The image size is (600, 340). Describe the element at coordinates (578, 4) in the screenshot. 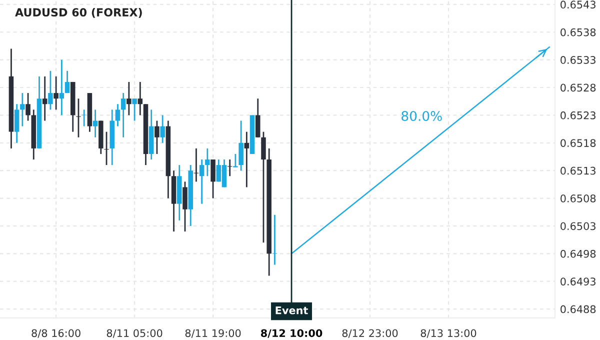

I see `y-tick-label: 0.6543` at that location.